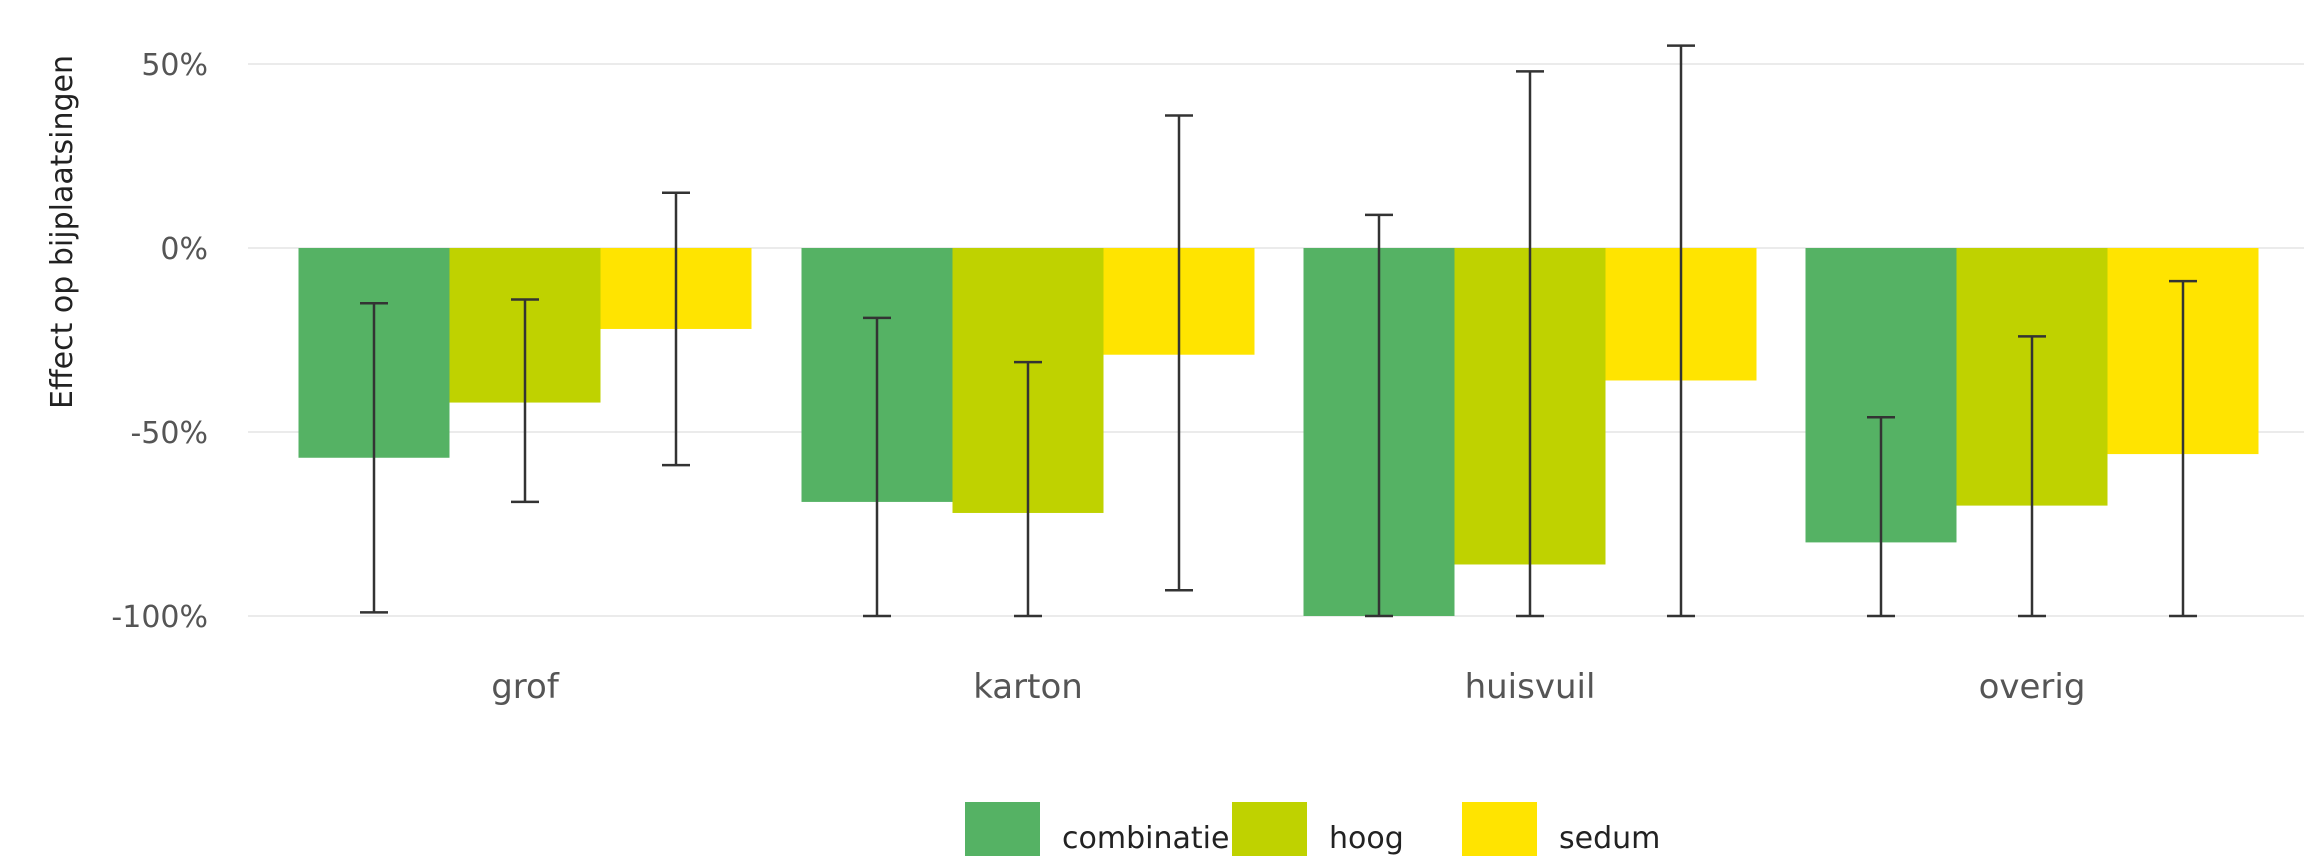  I want to click on x-category-label: overig, so click(2032, 687).